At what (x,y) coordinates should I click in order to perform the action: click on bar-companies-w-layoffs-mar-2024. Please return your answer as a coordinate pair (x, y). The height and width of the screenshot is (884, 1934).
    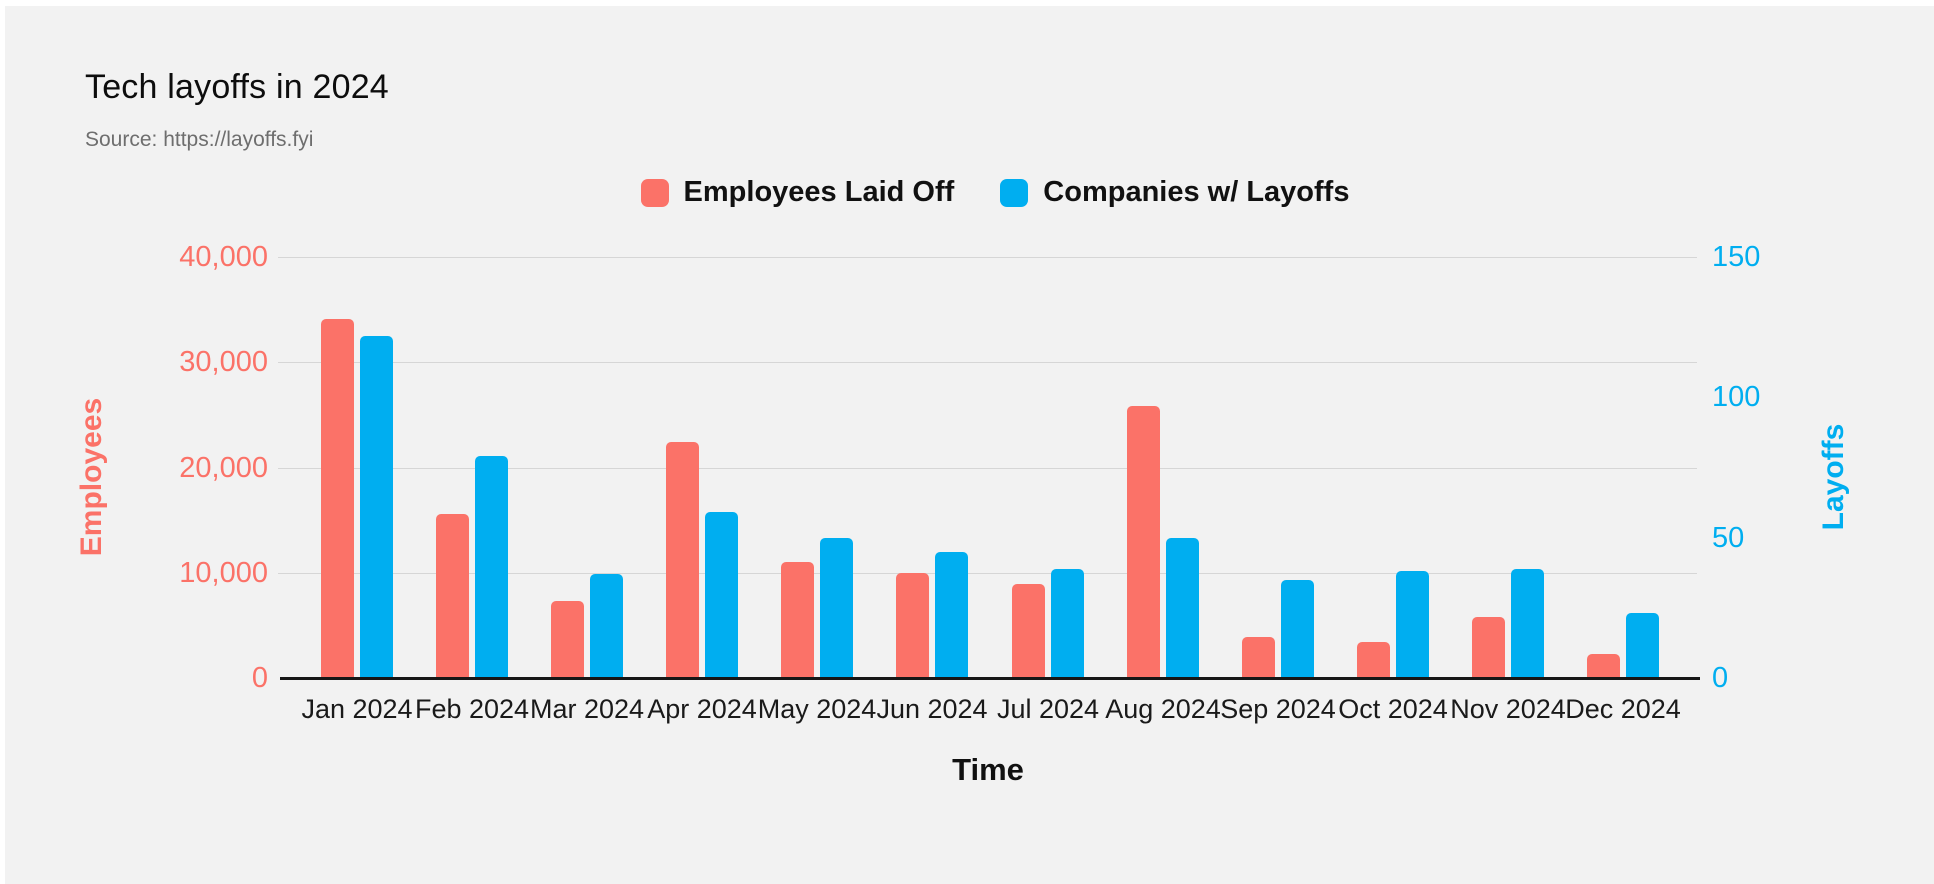
    Looking at the image, I should click on (606, 626).